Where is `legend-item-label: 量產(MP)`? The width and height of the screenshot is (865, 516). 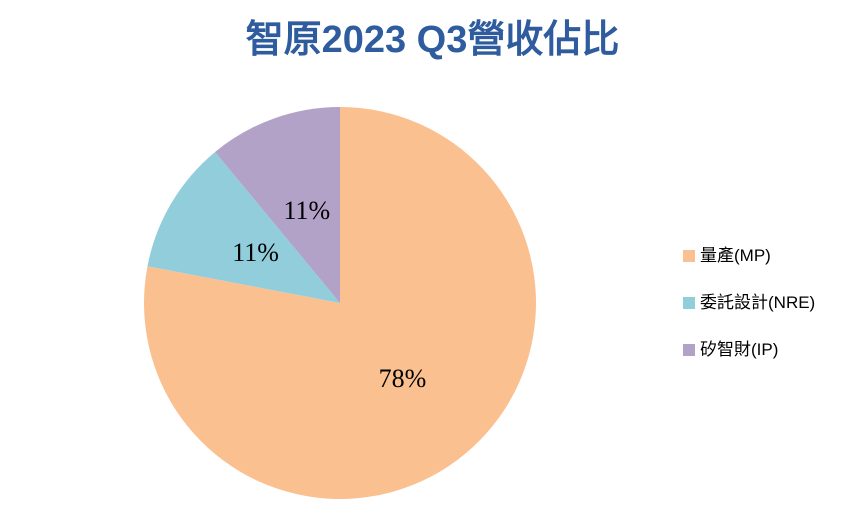
legend-item-label: 量產(MP) is located at coordinates (735, 255).